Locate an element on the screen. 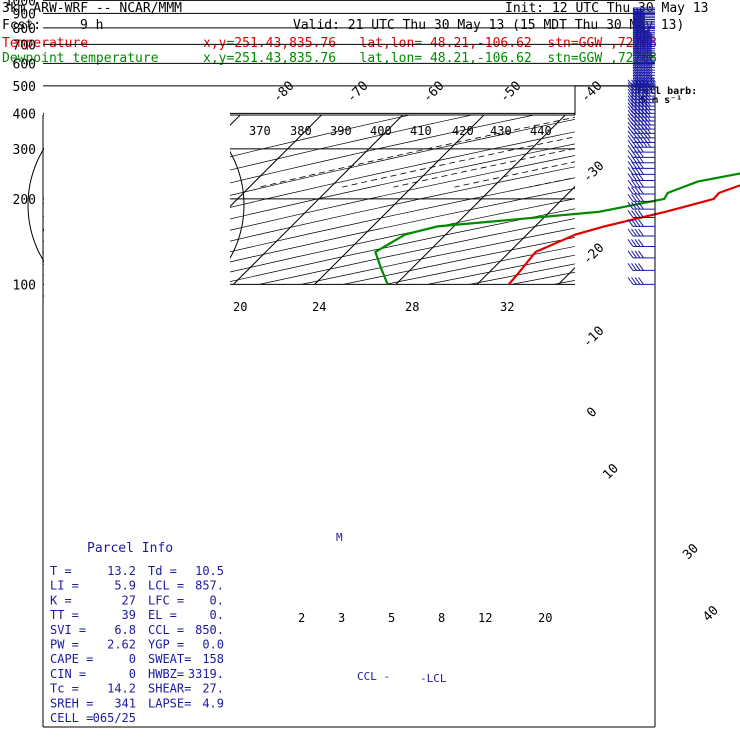  isotherm-label: -50 is located at coordinates (510, 92).